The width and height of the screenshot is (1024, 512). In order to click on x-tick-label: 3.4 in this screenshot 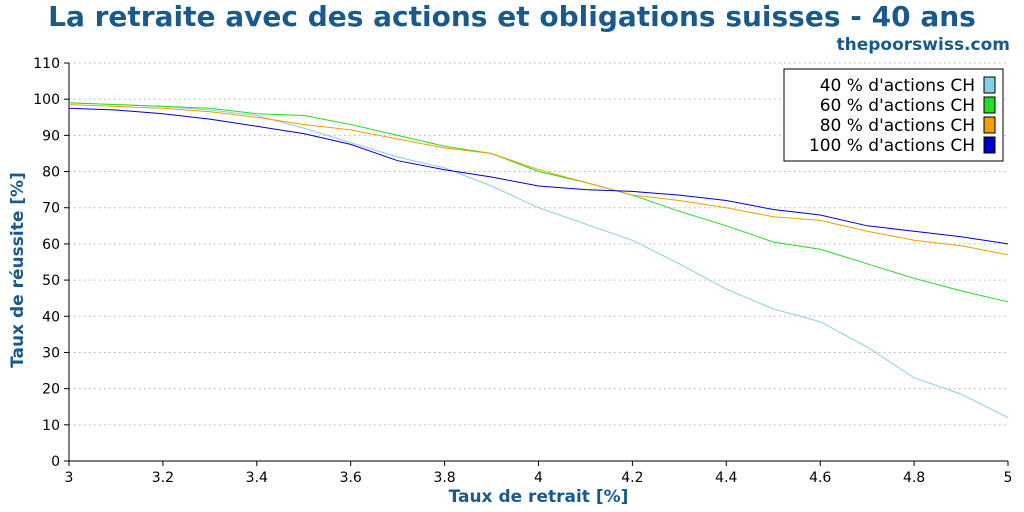, I will do `click(257, 478)`.